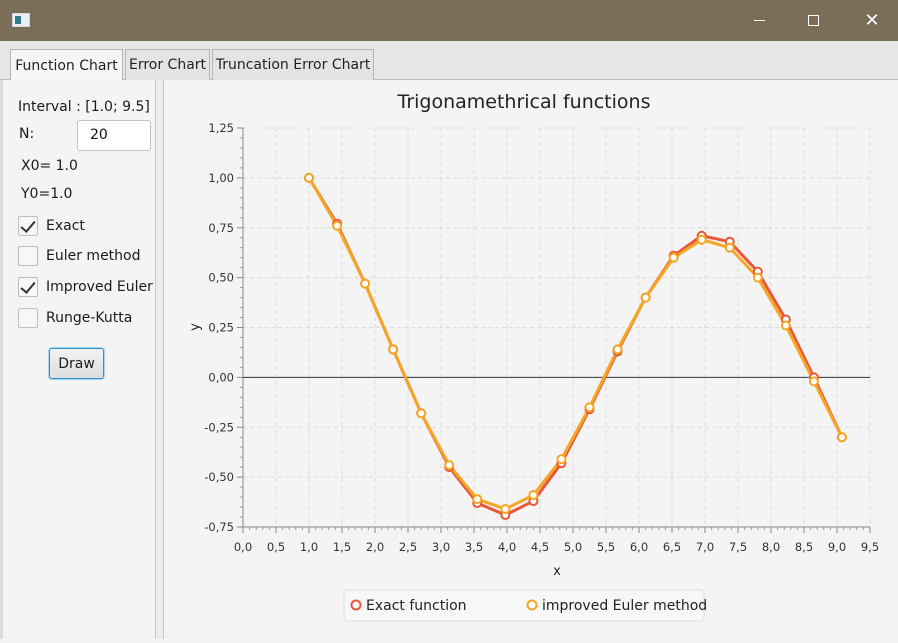 This screenshot has height=643, width=898. Describe the element at coordinates (573, 547) in the screenshot. I see `x-tick-label: 5,0` at that location.